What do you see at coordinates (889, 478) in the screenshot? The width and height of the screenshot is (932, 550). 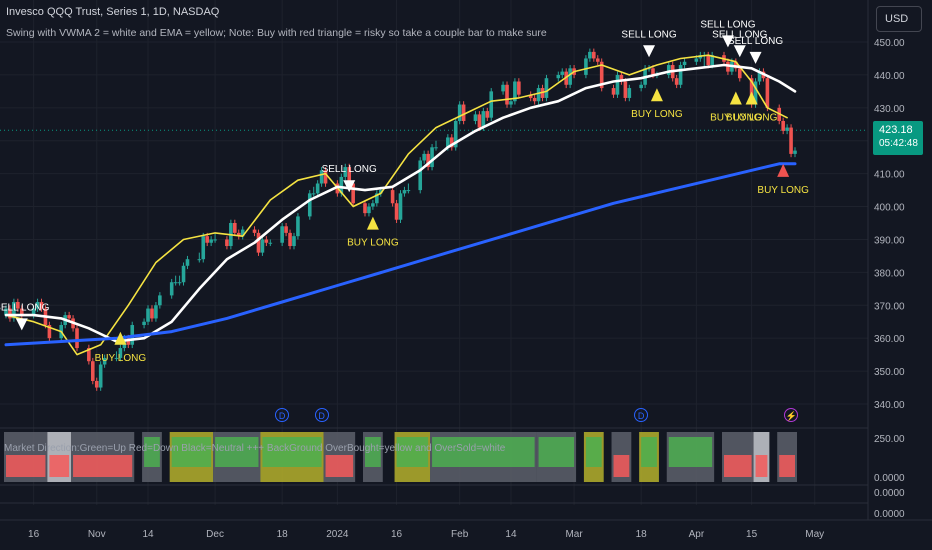 I see `indicator-tick-label: 0.0000` at bounding box center [889, 478].